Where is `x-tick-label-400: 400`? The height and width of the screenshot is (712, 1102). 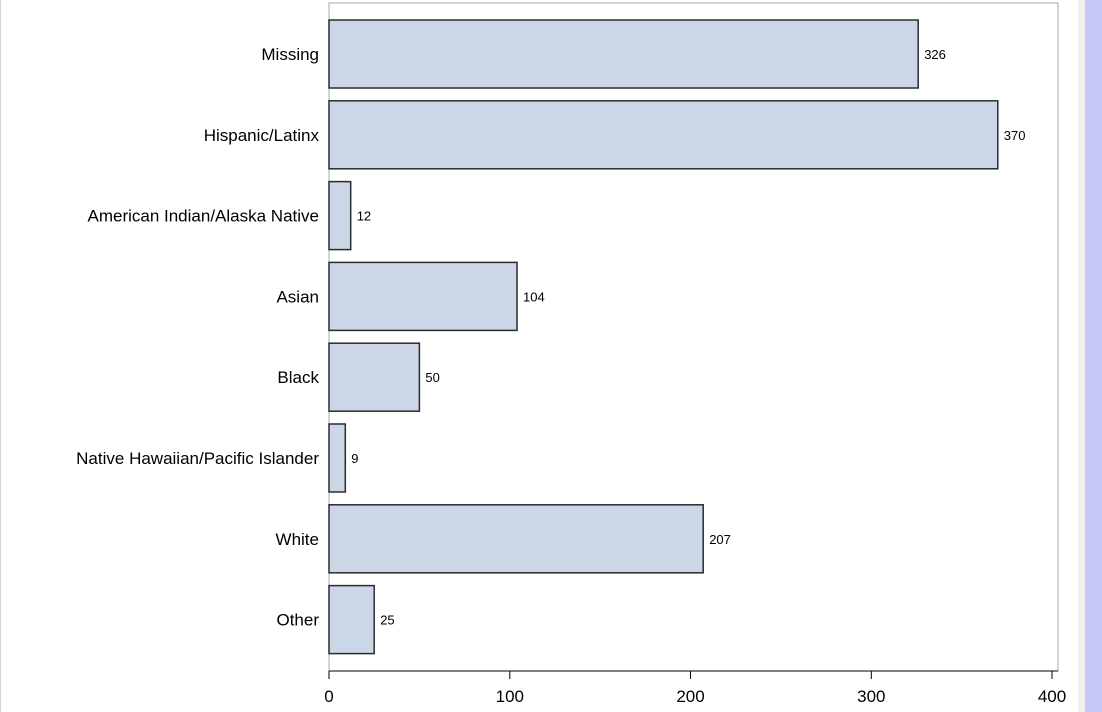 x-tick-label-400: 400 is located at coordinates (1052, 696).